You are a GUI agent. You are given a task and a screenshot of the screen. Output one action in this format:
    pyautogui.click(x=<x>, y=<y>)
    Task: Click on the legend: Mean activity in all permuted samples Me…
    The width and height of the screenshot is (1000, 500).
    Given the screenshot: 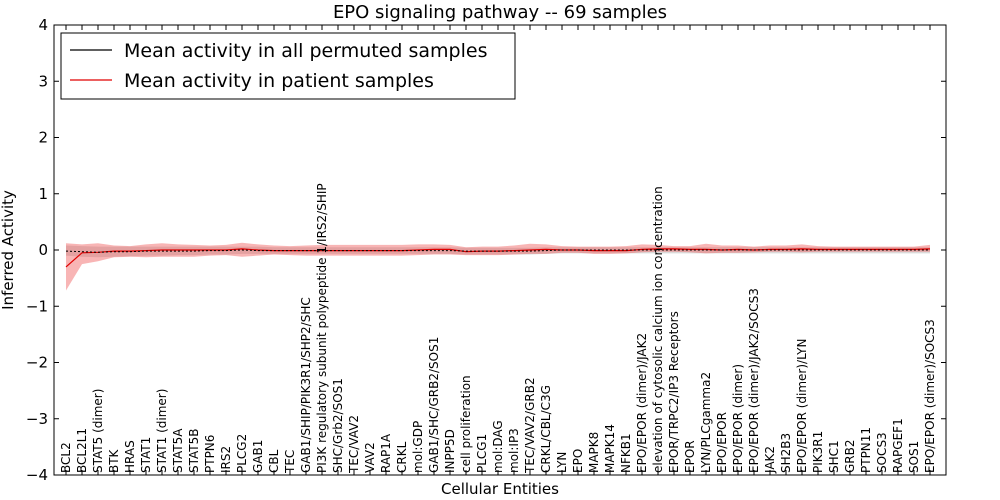 What is the action you would take?
    pyautogui.click(x=288, y=66)
    